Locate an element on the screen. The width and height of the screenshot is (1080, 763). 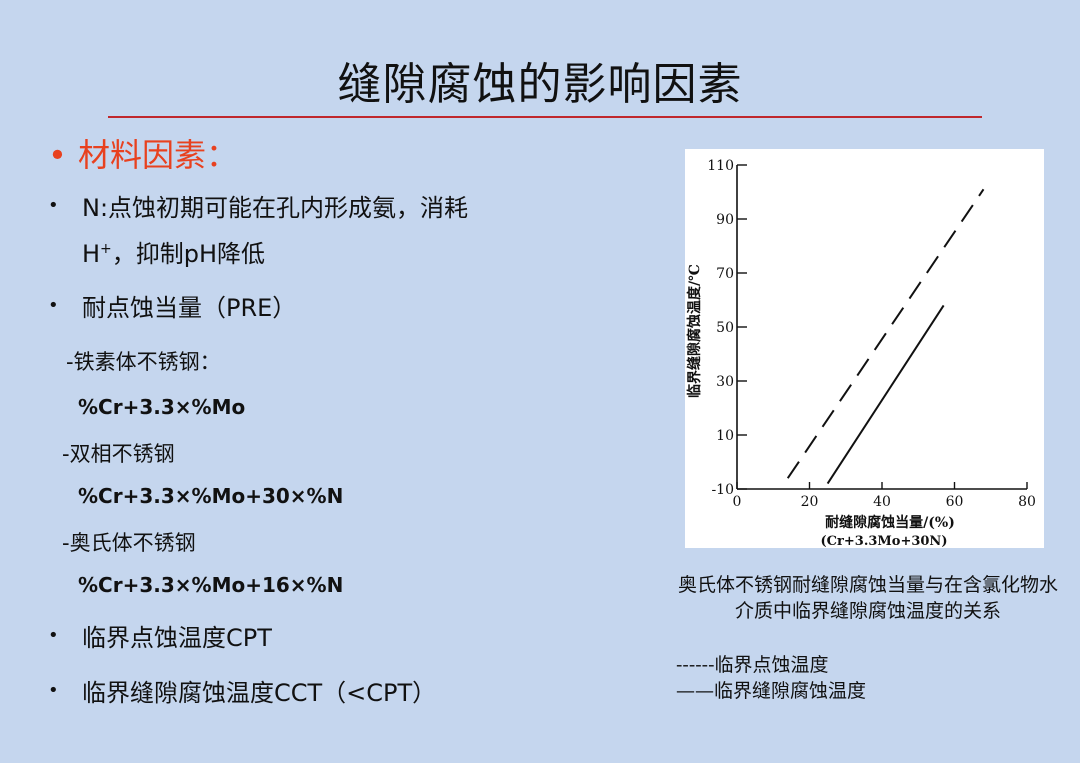
legend-solid: ——临界缝隙腐蚀温度 is located at coordinates (771, 691).